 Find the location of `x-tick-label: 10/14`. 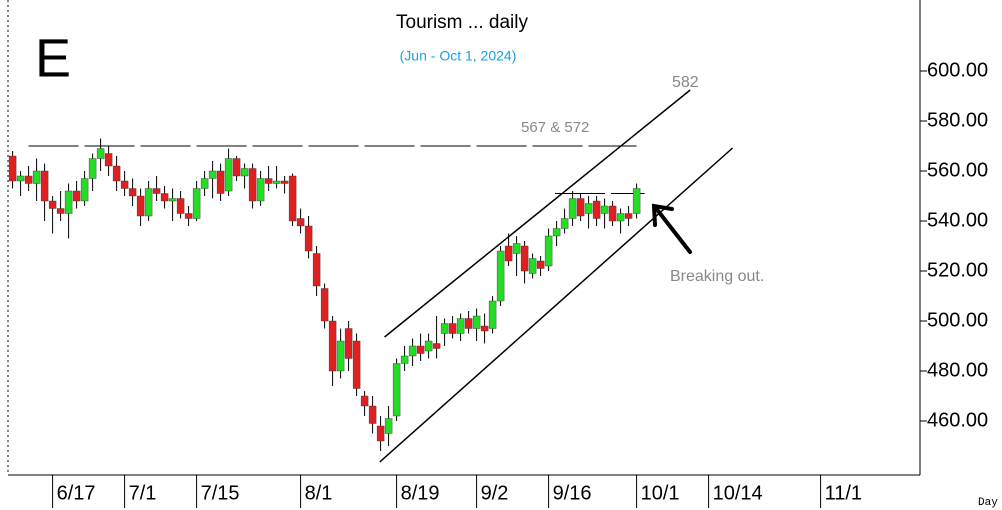

x-tick-label: 10/14 is located at coordinates (738, 493).